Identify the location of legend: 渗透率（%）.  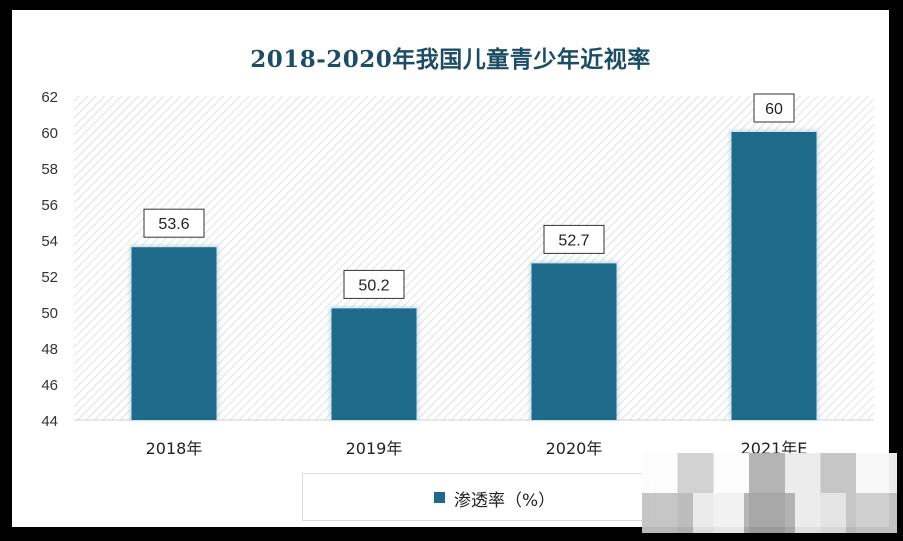
(479, 497).